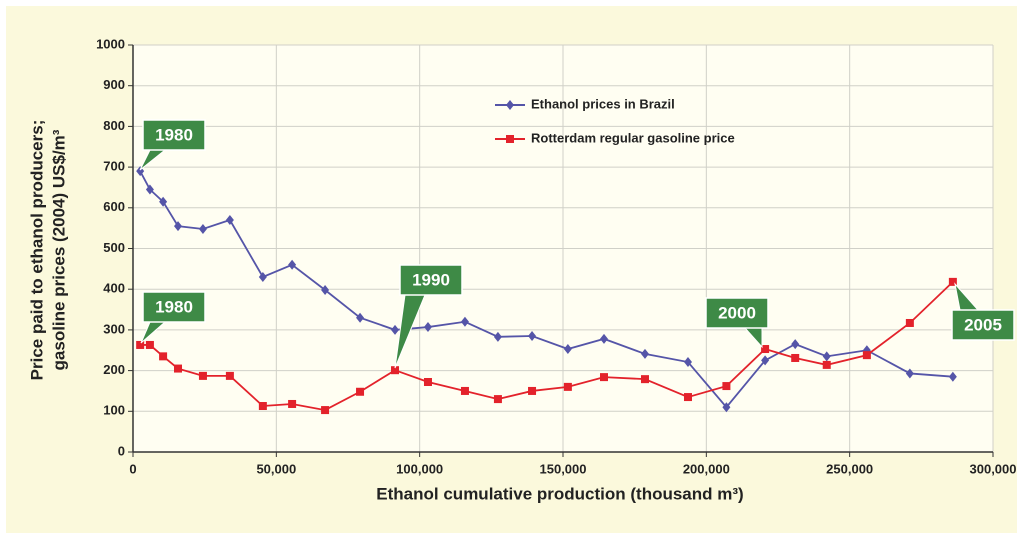  Describe the element at coordinates (114, 125) in the screenshot. I see `y-tick-label: 800` at that location.